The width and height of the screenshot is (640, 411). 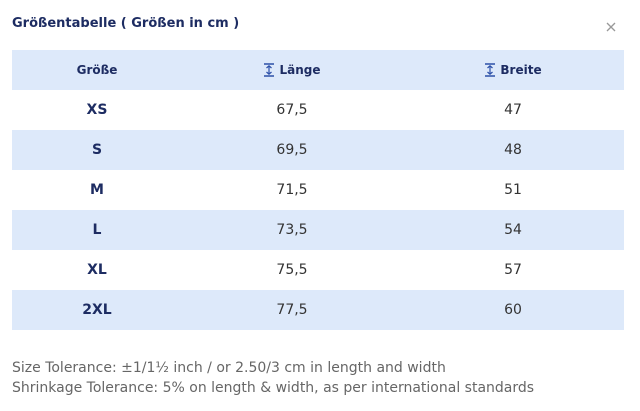 I want to click on column-header-text: Breite, so click(x=521, y=70).